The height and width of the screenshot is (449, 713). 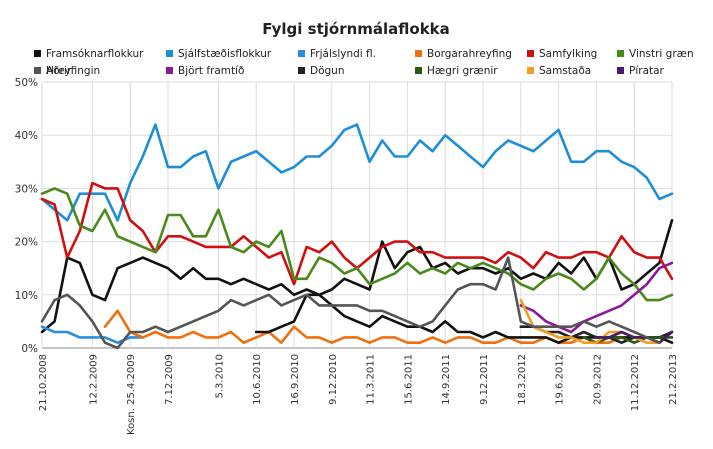 What do you see at coordinates (26, 216) in the screenshot?
I see `y-axis: 0% 10% 20% 30% 40% 50%` at bounding box center [26, 216].